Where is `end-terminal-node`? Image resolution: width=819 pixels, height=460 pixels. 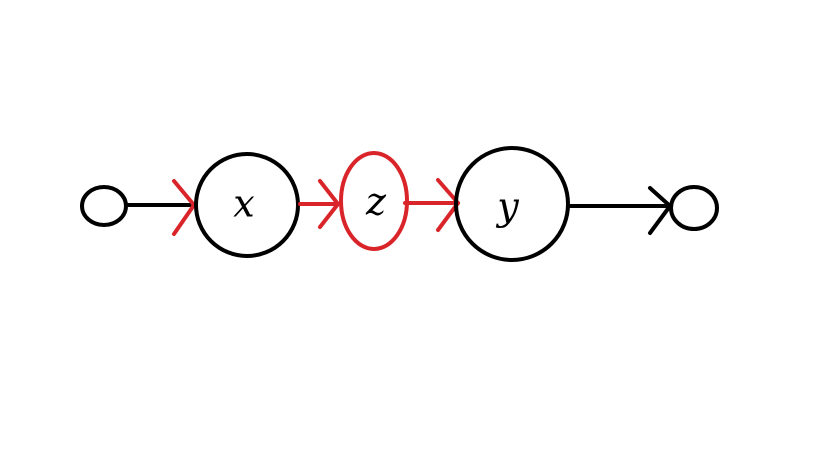
end-terminal-node is located at coordinates (694, 208).